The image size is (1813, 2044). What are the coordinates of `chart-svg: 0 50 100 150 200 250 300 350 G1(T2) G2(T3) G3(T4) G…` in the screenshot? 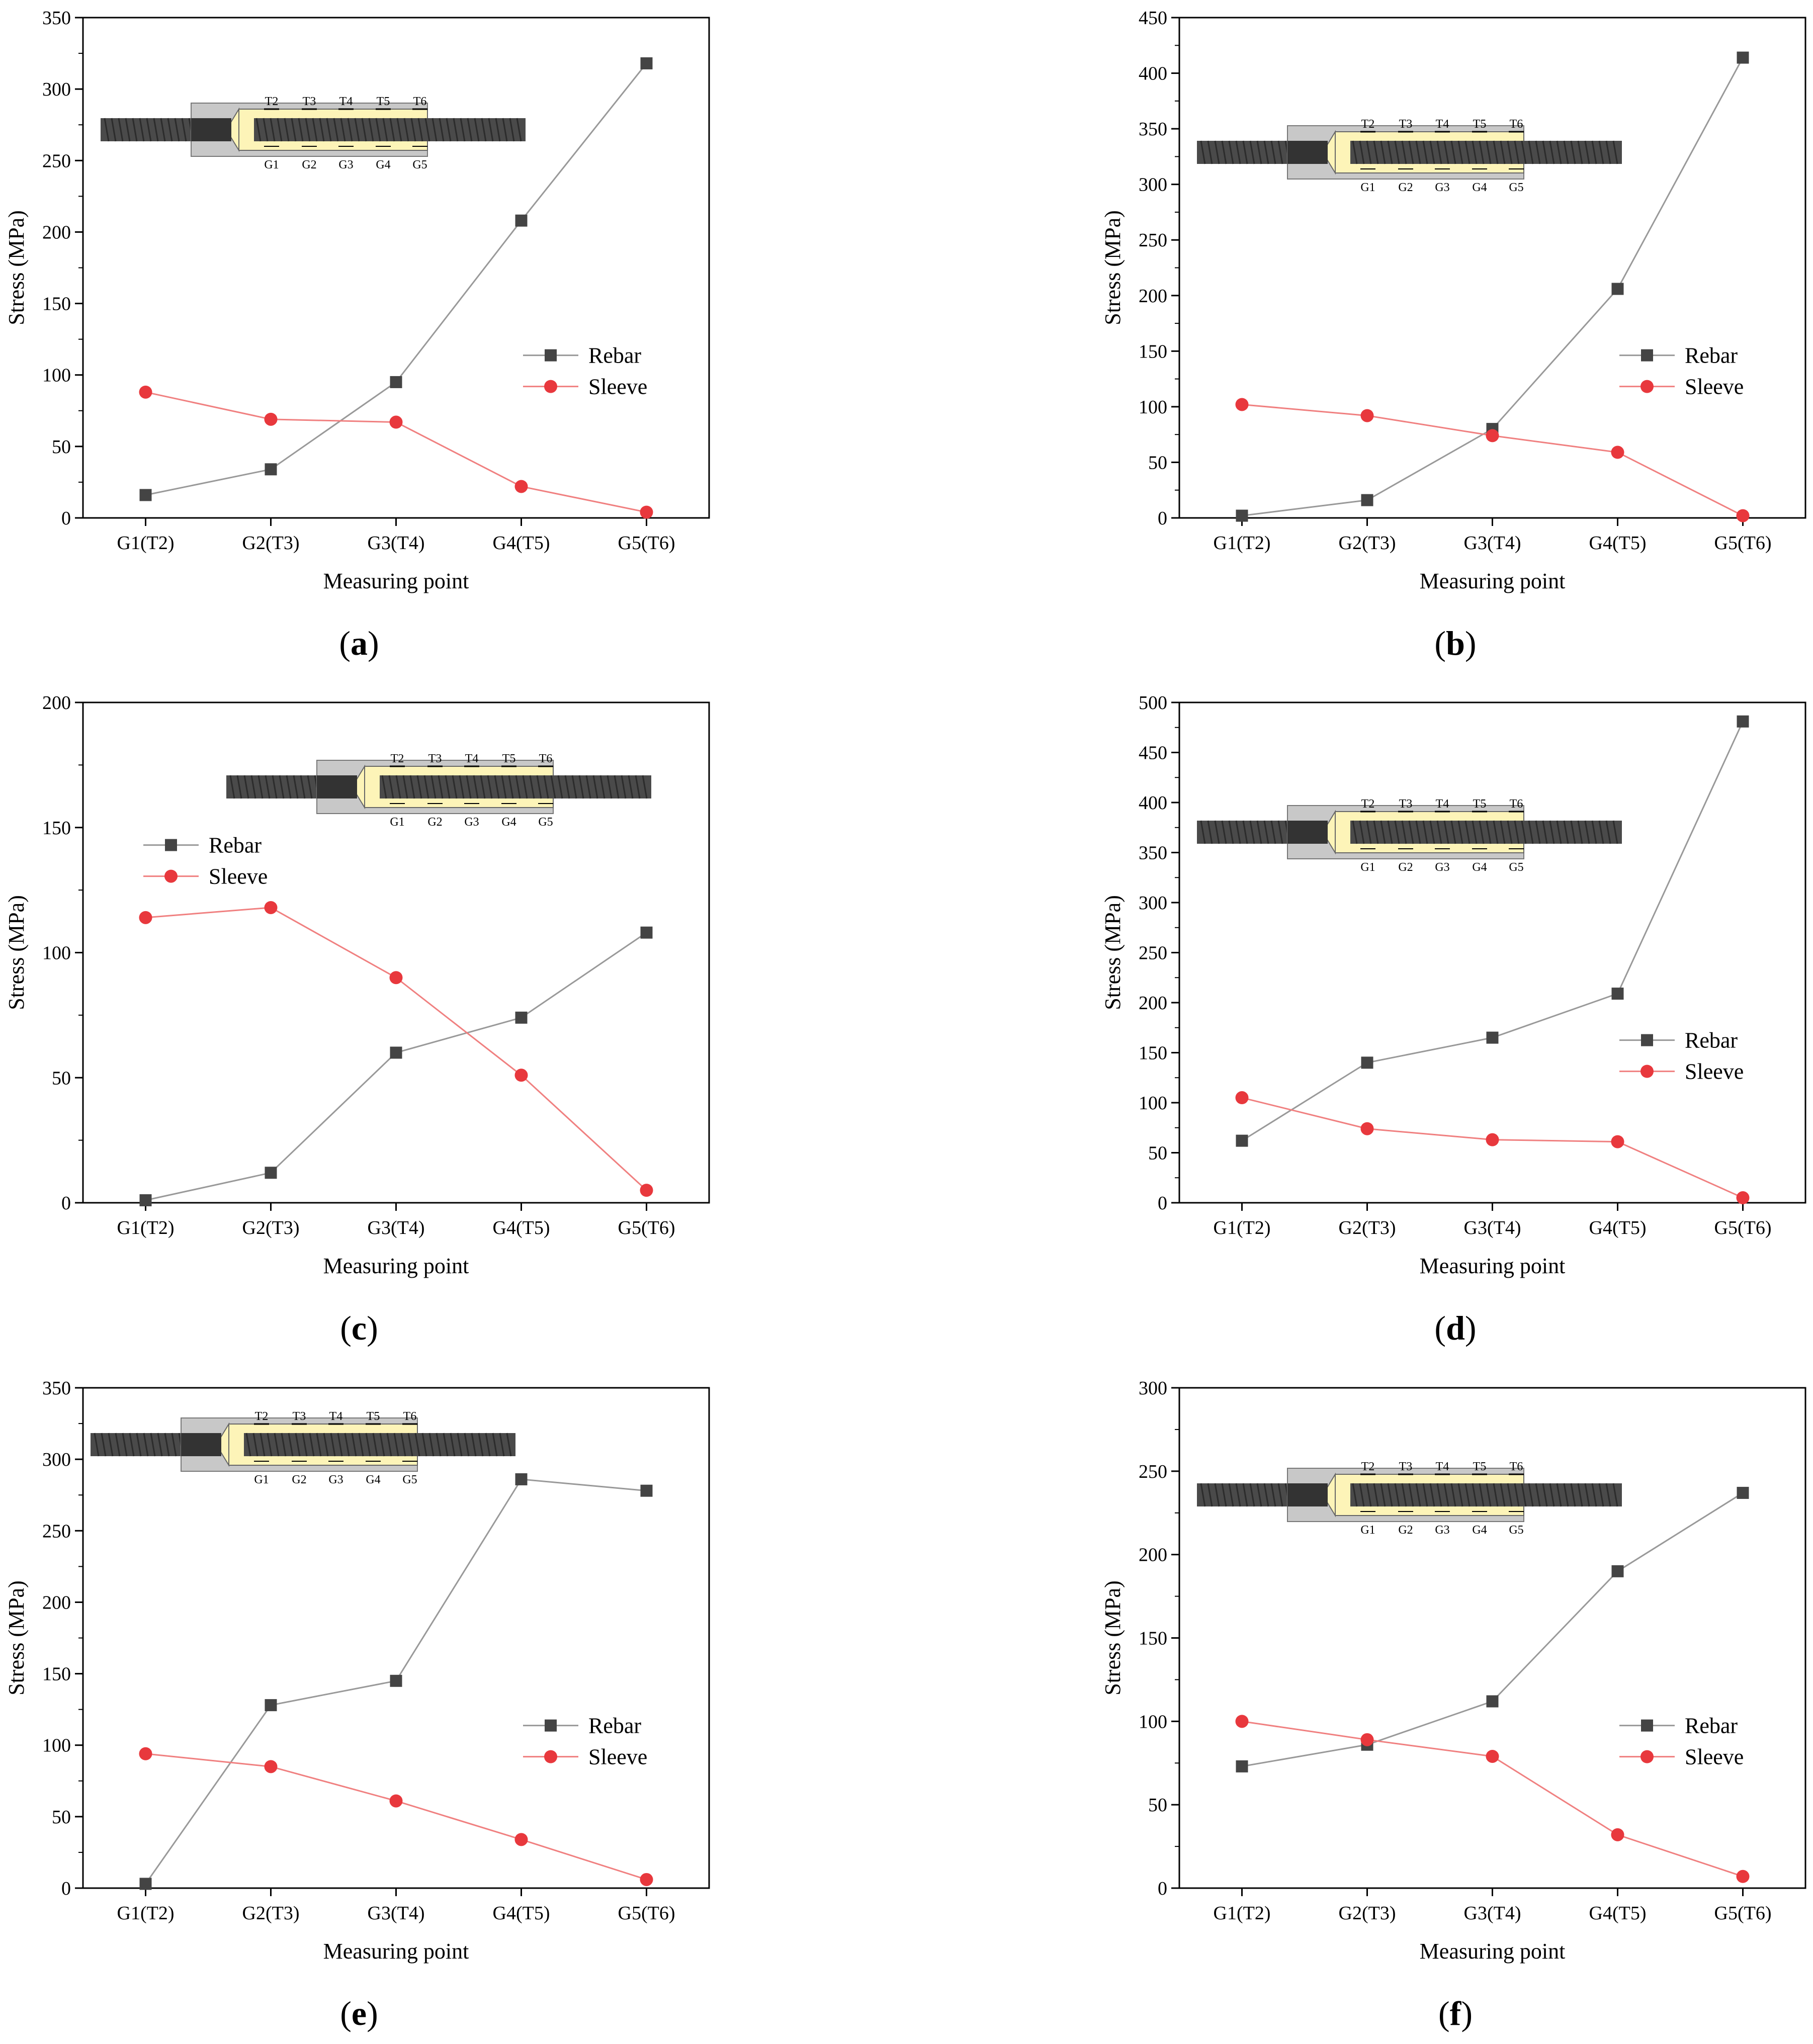 It's located at (357, 300).